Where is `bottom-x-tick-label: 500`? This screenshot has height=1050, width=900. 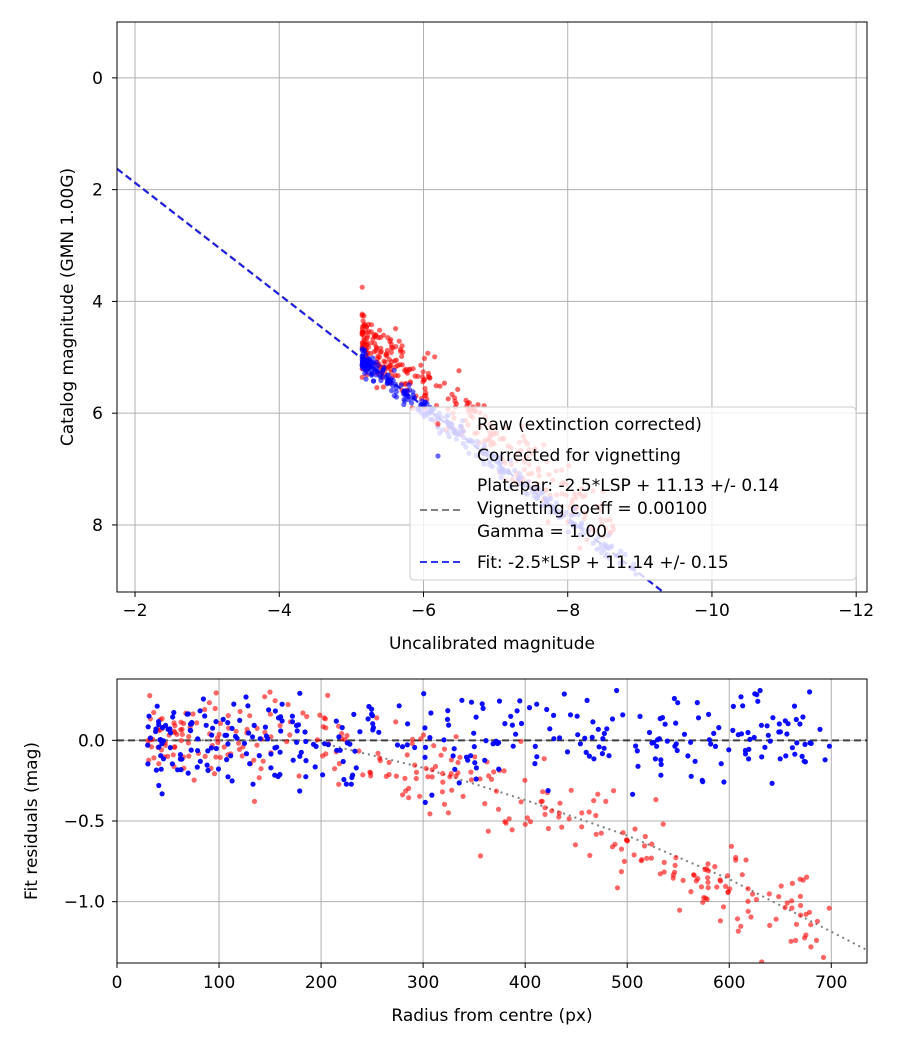
bottom-x-tick-label: 500 is located at coordinates (627, 983).